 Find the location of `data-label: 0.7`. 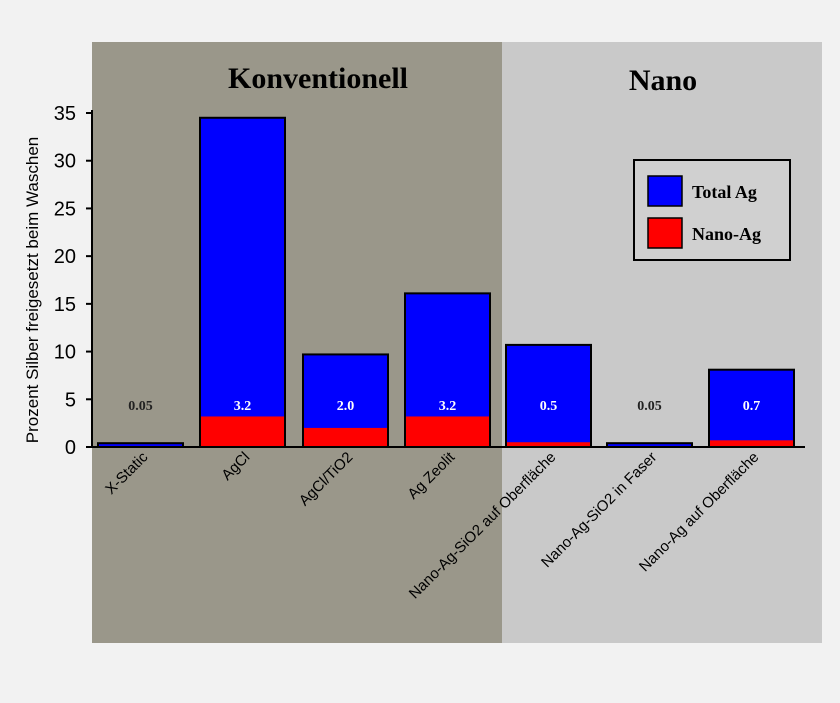

data-label: 0.7 is located at coordinates (752, 406).